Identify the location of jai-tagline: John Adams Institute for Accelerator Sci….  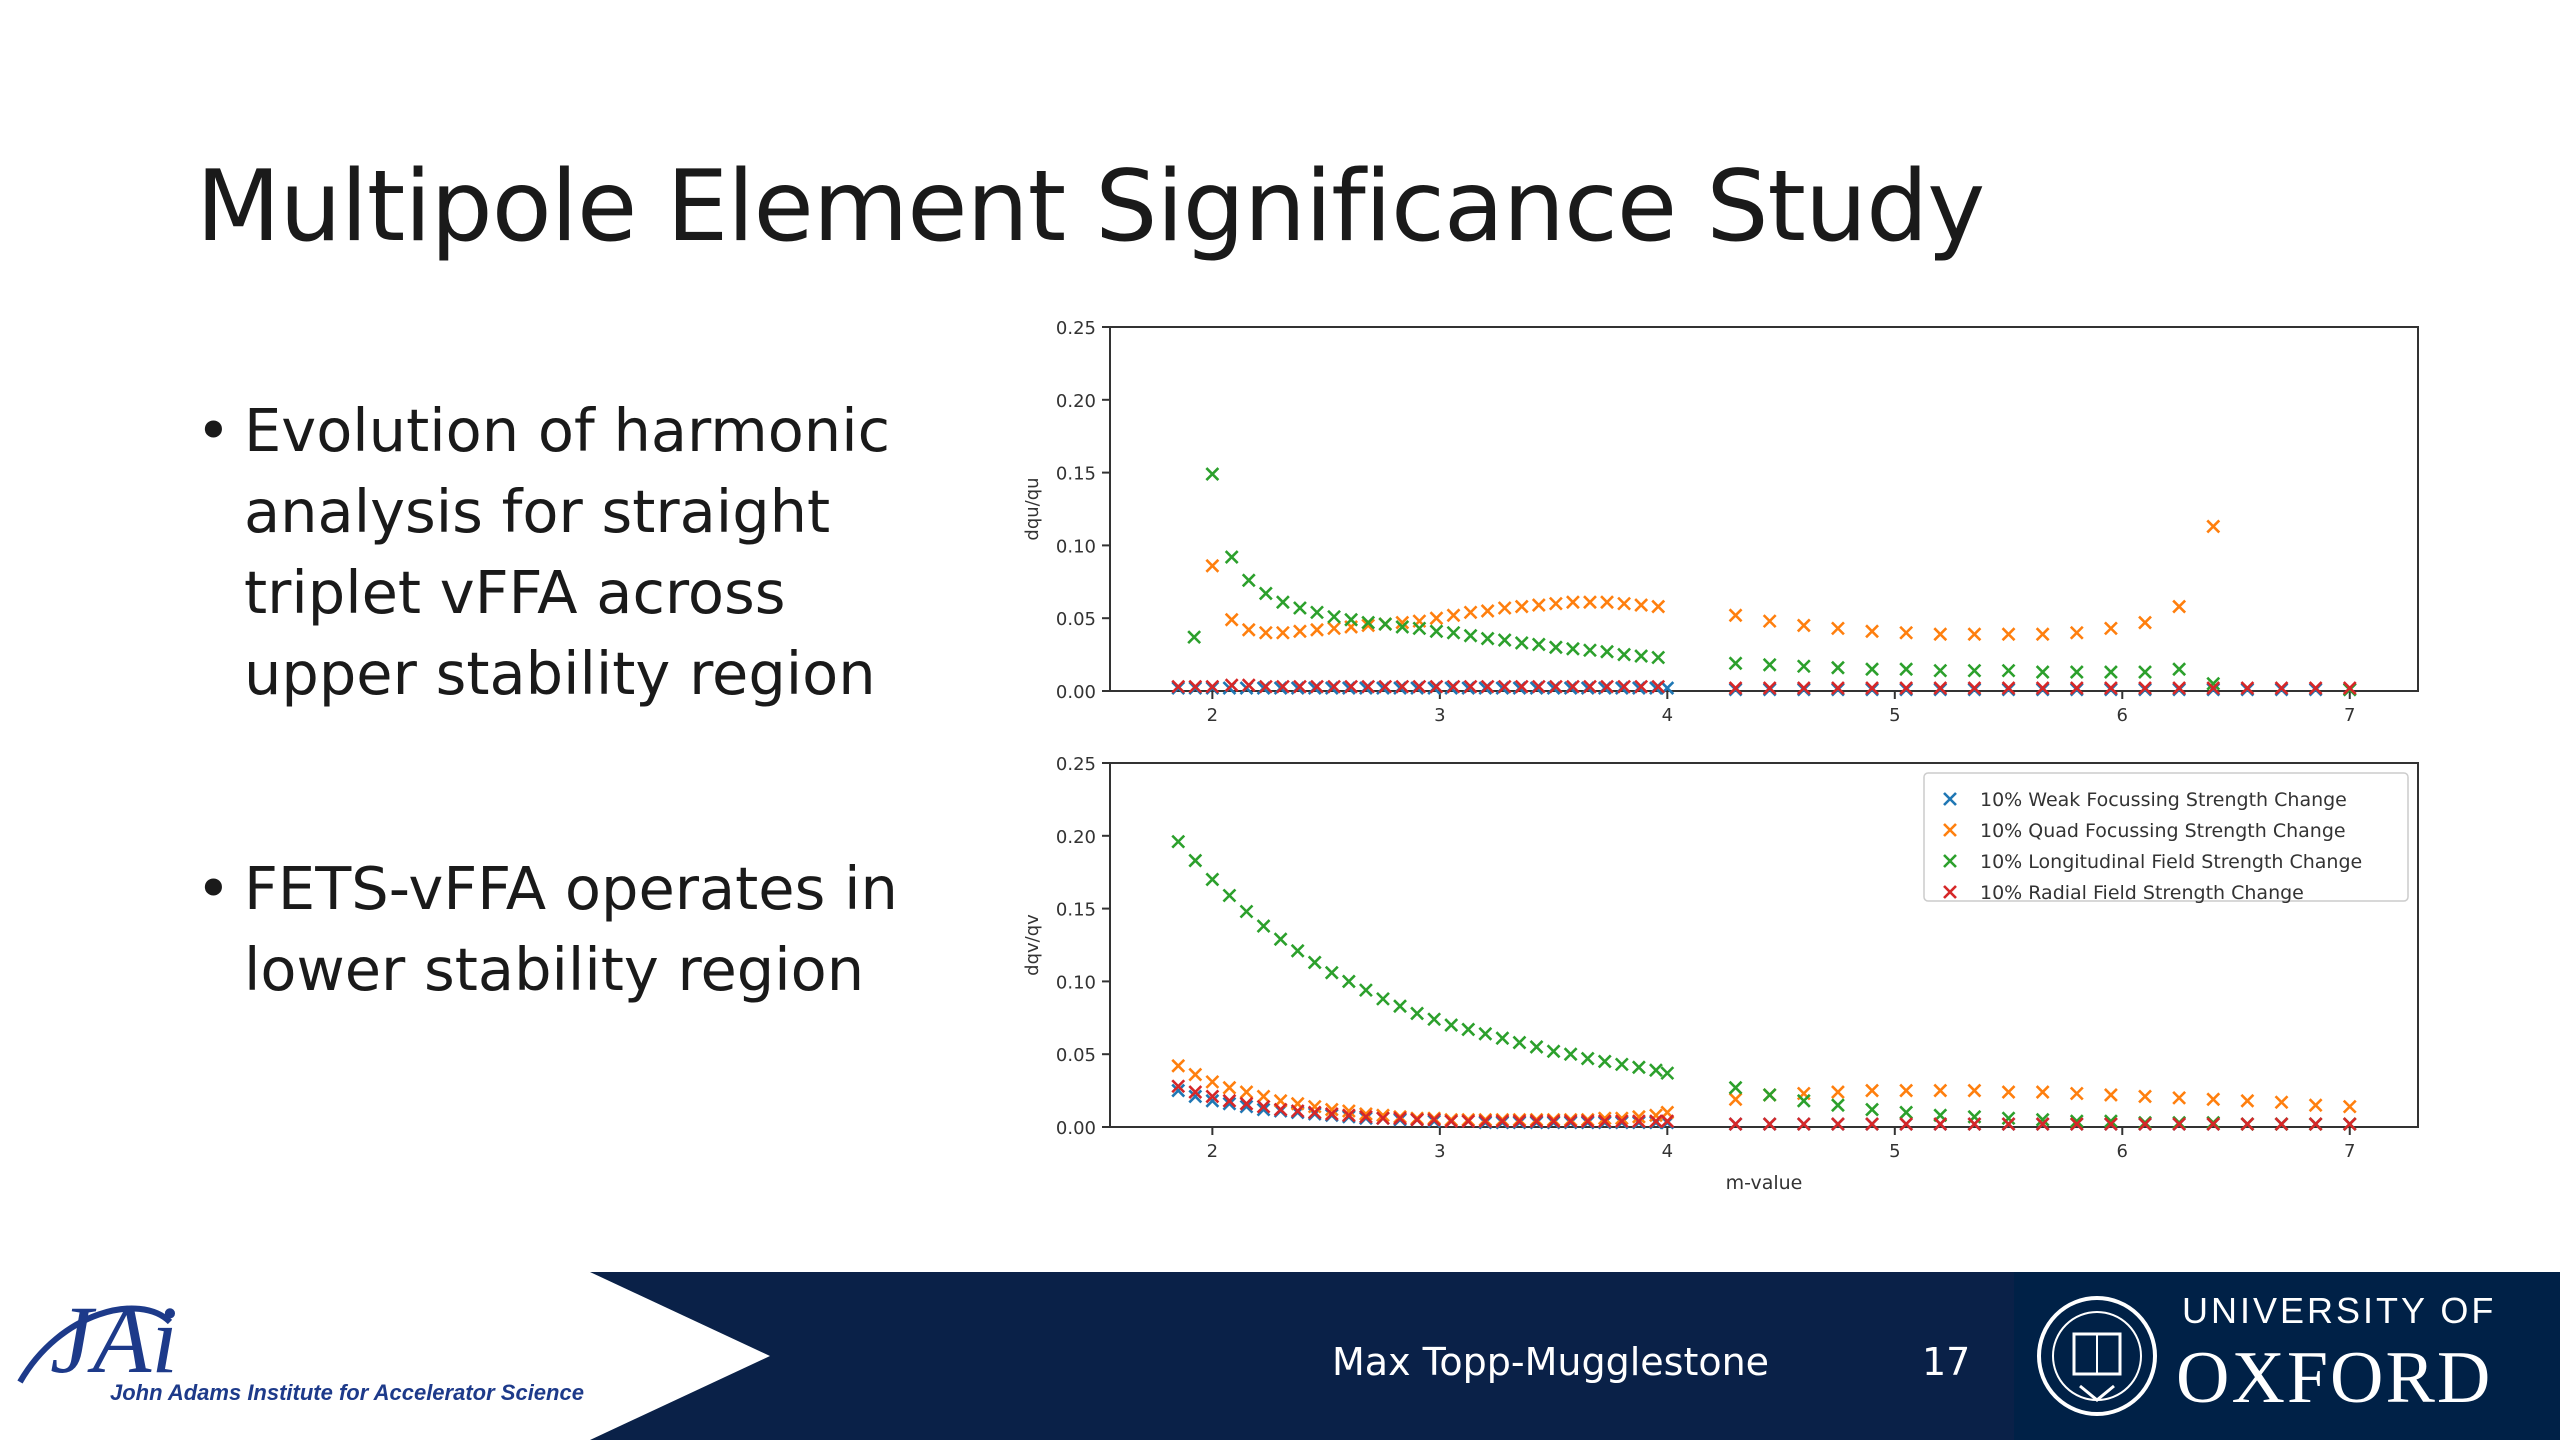
(347, 1392).